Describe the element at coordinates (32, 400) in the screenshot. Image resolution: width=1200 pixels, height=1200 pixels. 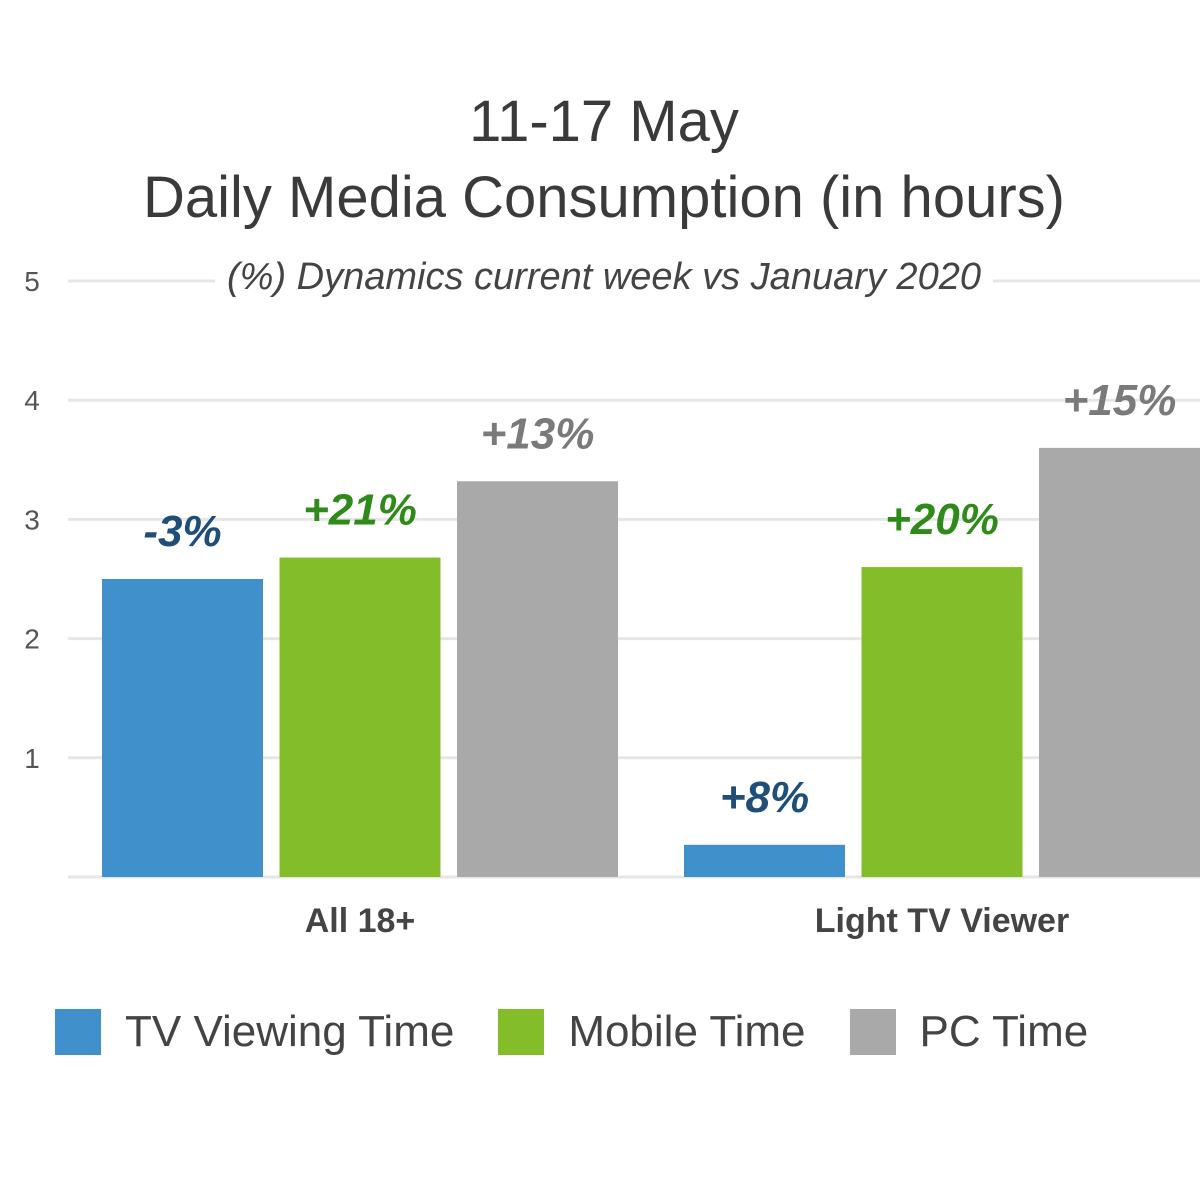
I see `y-tick-label: 4` at that location.